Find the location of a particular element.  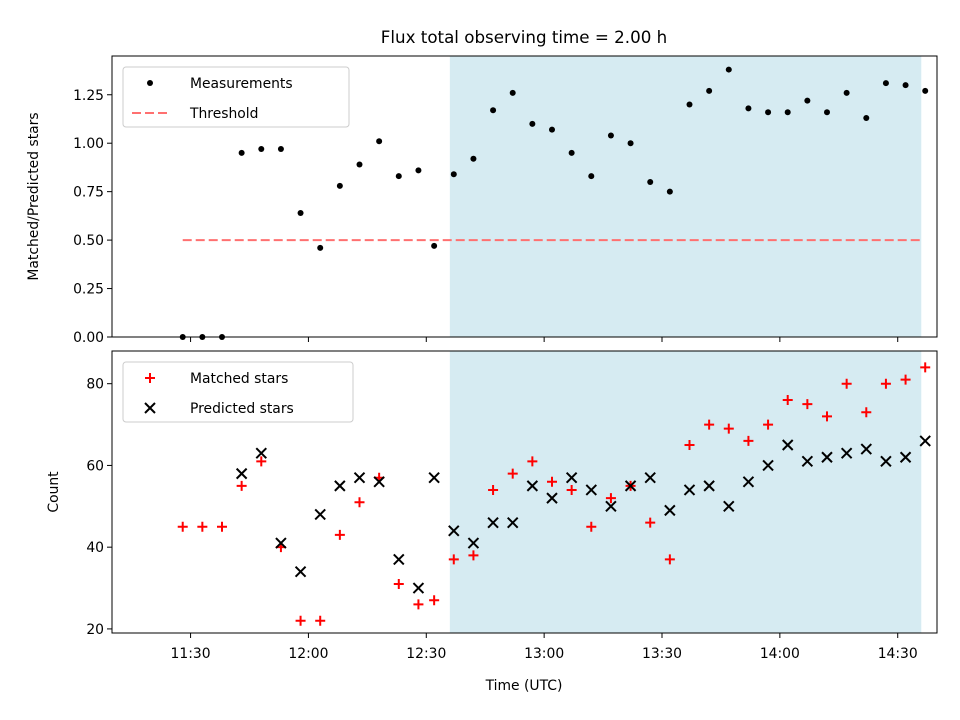

y-tick-label: 0.00 is located at coordinates (88, 338).